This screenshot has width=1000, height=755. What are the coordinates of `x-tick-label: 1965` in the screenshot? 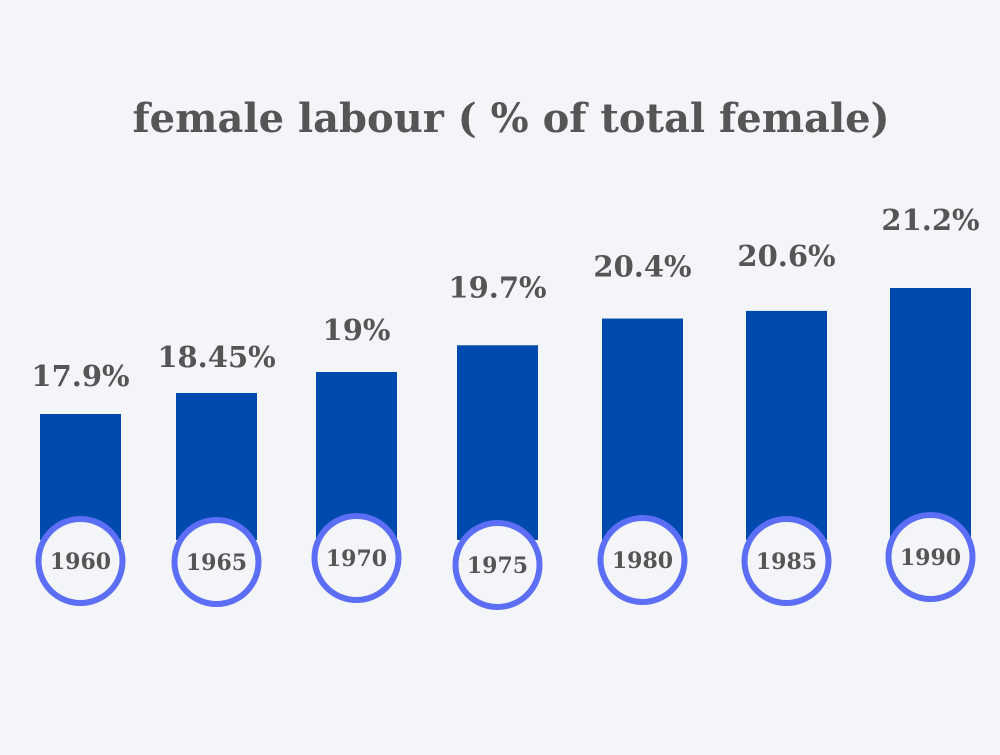 It's located at (216, 563).